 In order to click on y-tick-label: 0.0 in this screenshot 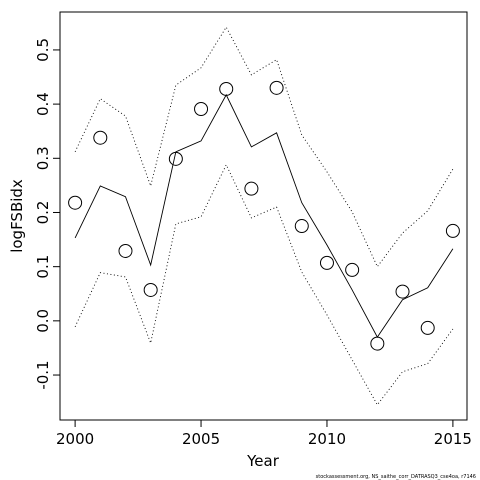, I will do `click(43, 321)`.